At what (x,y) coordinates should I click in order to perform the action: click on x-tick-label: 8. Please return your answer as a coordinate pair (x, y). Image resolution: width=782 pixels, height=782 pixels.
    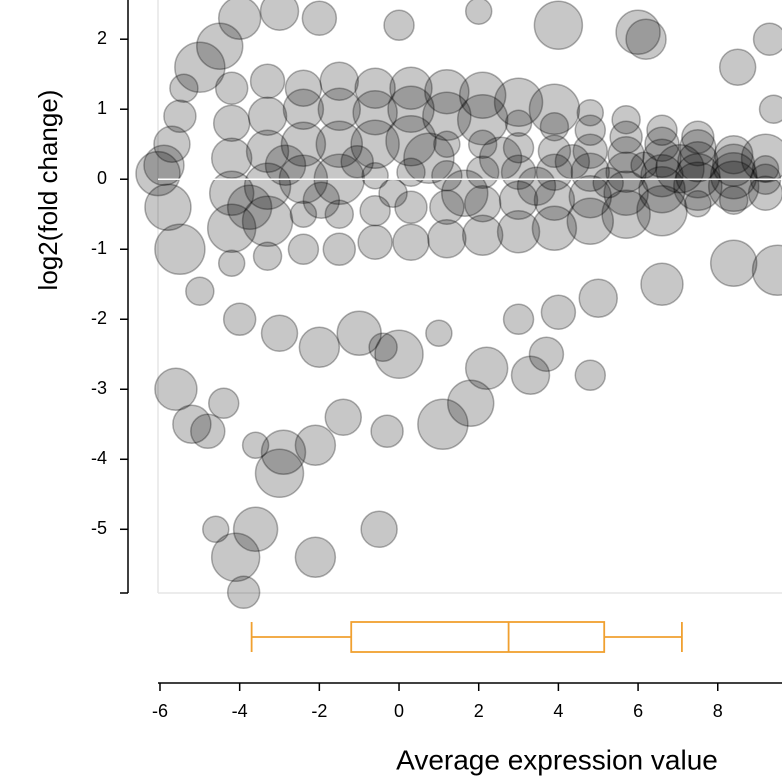
    Looking at the image, I should click on (718, 711).